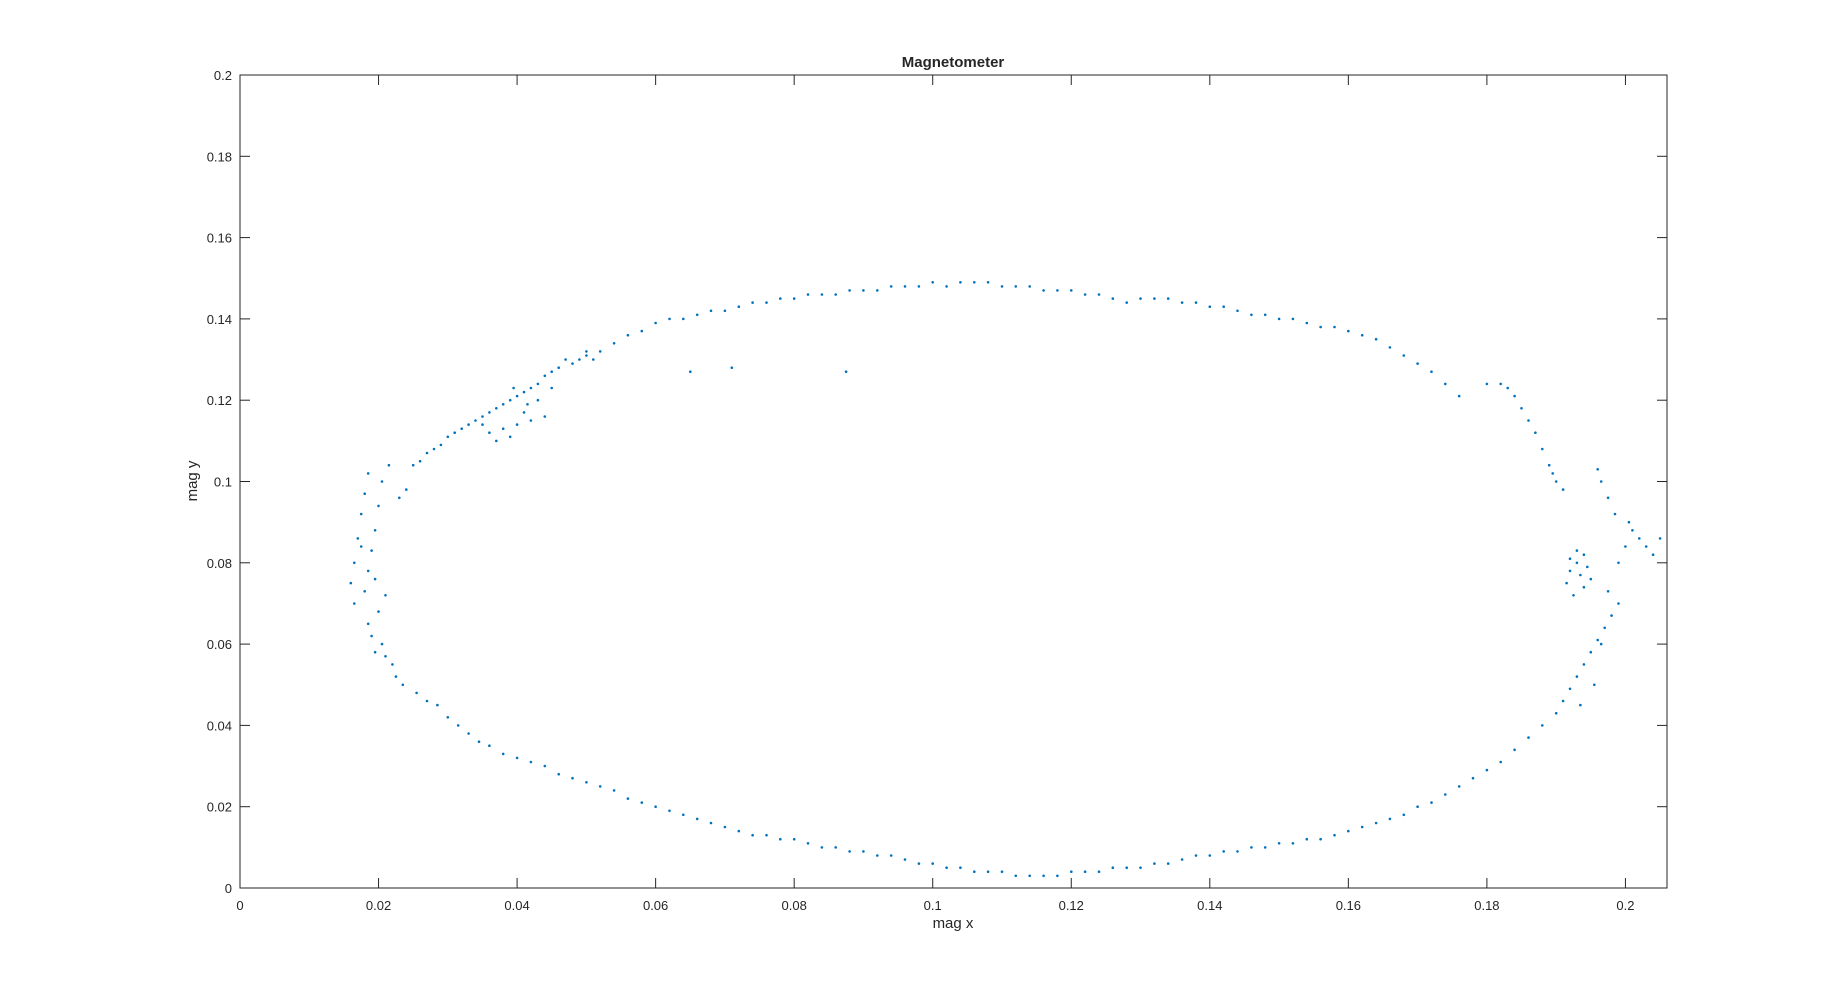 The height and width of the screenshot is (997, 1831). I want to click on x-tick-label: 0.06, so click(655, 905).